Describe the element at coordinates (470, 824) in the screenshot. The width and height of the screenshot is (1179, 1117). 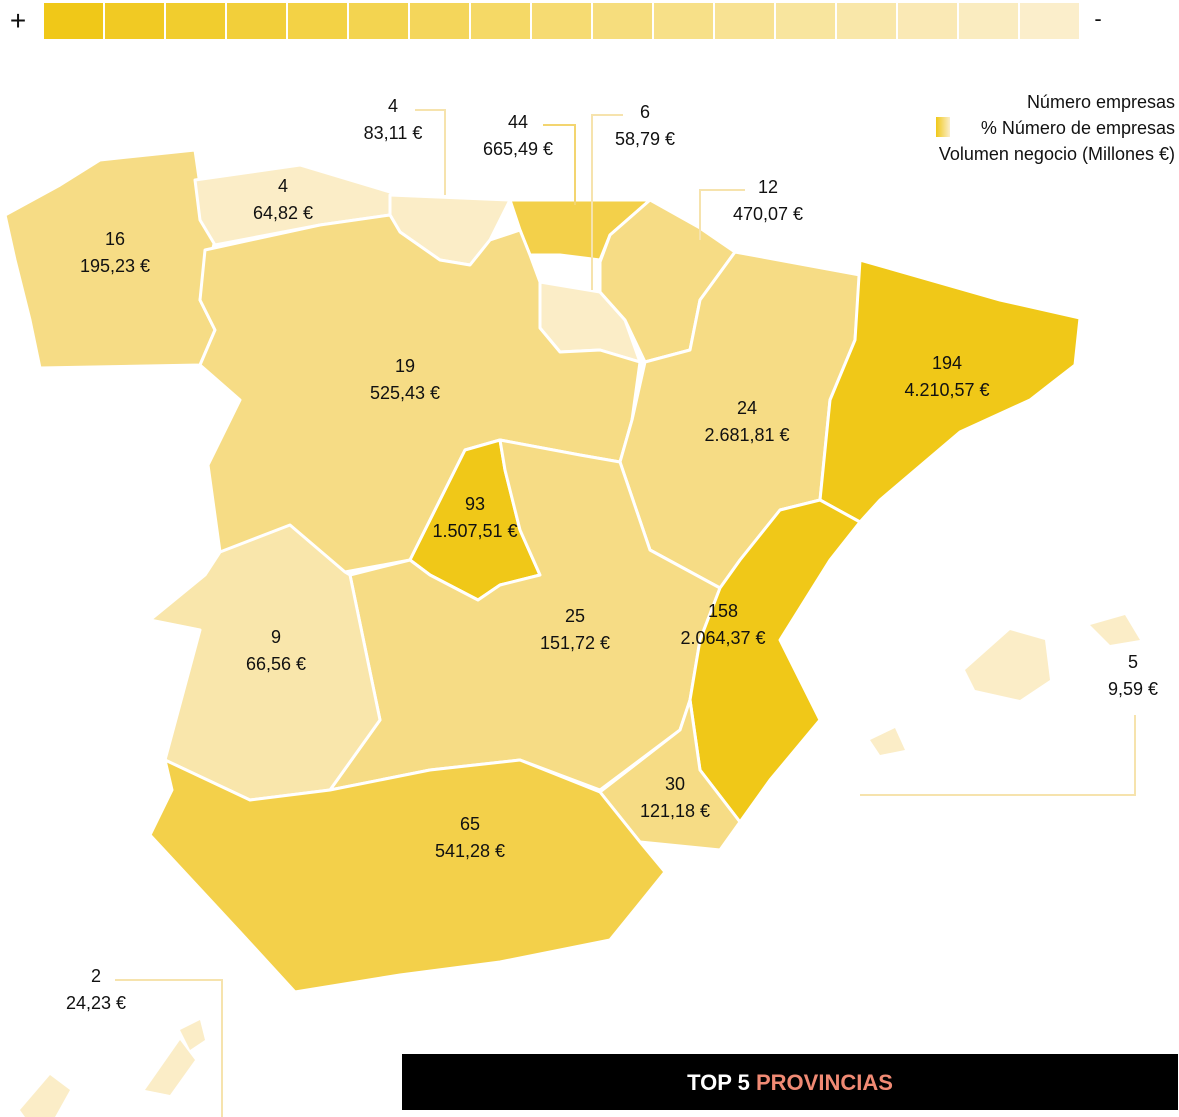
I see `region-count: 65` at that location.